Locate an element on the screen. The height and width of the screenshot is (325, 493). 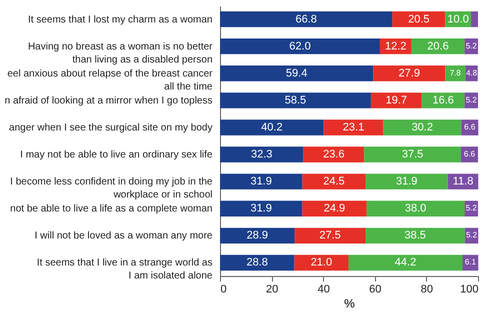
y-tick-label: I may not be able to live an ordinary sex life is located at coordinates (116, 155).